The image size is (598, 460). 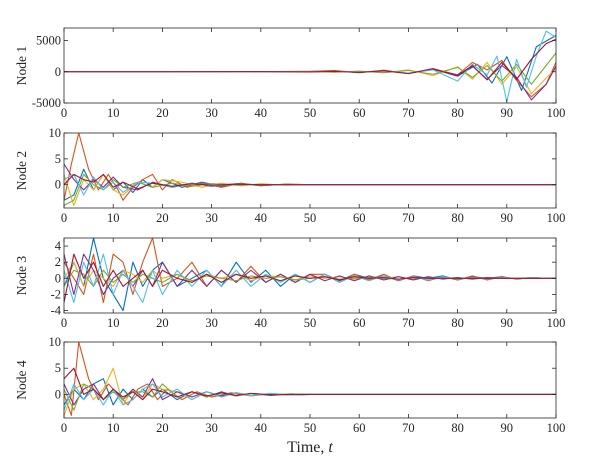 I want to click on y-axis-label: Node 3, so click(x=21, y=276).